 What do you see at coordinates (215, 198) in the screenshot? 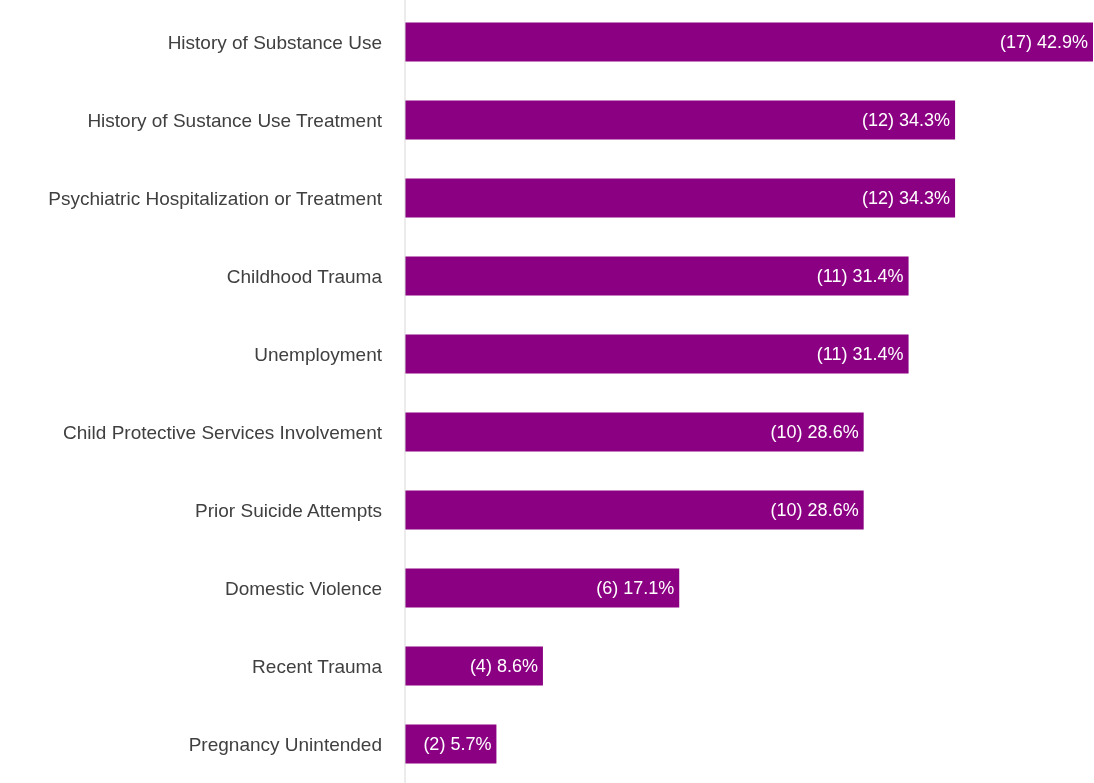
I see `y-tick-label: Psychiatric Hospitalization or Treatment` at bounding box center [215, 198].